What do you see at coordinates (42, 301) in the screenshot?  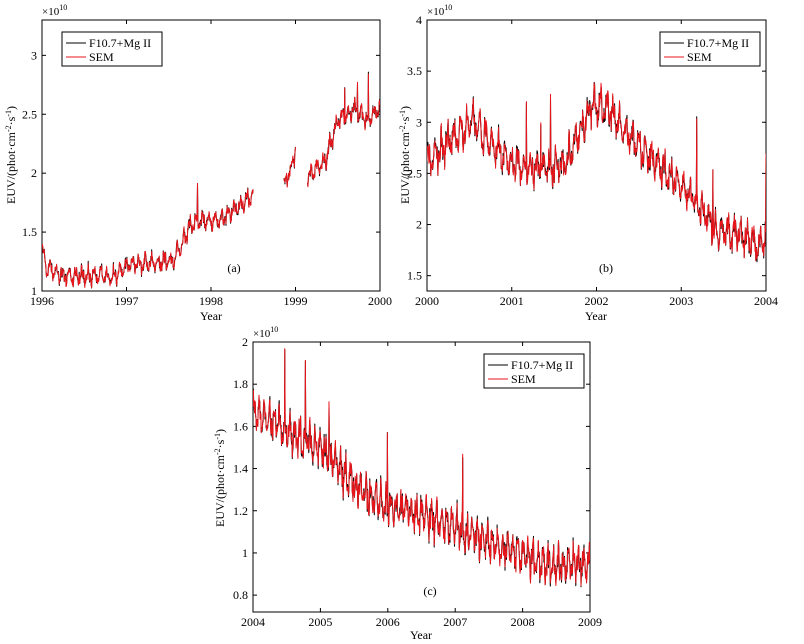 I see `x-tick-label: 1996` at bounding box center [42, 301].